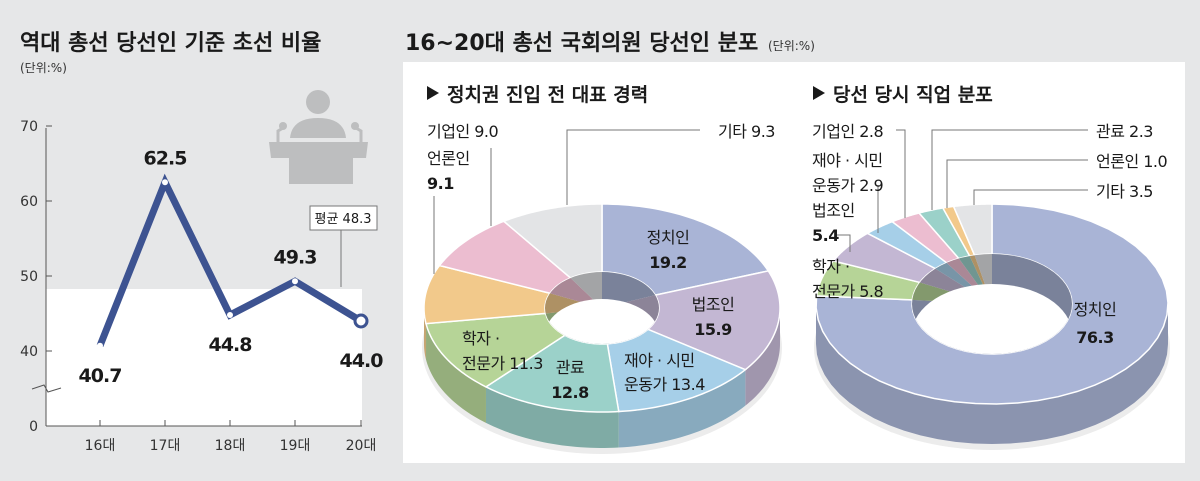  Describe the element at coordinates (46, 388) in the screenshot. I see `axis-break-mark` at that location.